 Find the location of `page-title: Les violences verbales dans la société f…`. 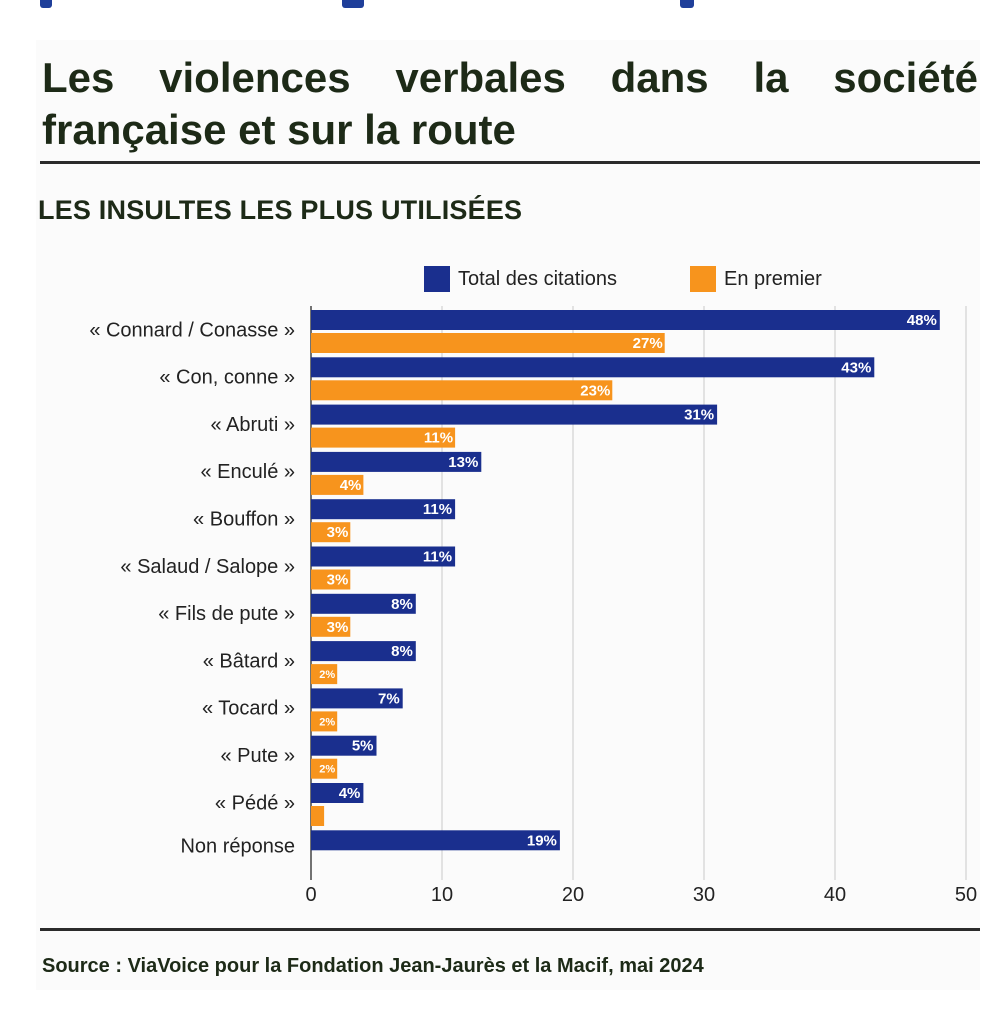

page-title: Les violences verbales dans la société f… is located at coordinates (510, 103).